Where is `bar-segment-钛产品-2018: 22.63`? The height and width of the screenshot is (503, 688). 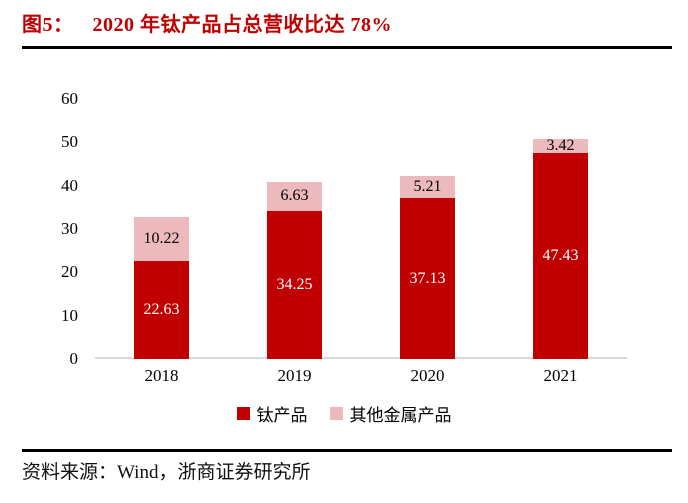 bar-segment-钛产品-2018: 22.63 is located at coordinates (161, 309).